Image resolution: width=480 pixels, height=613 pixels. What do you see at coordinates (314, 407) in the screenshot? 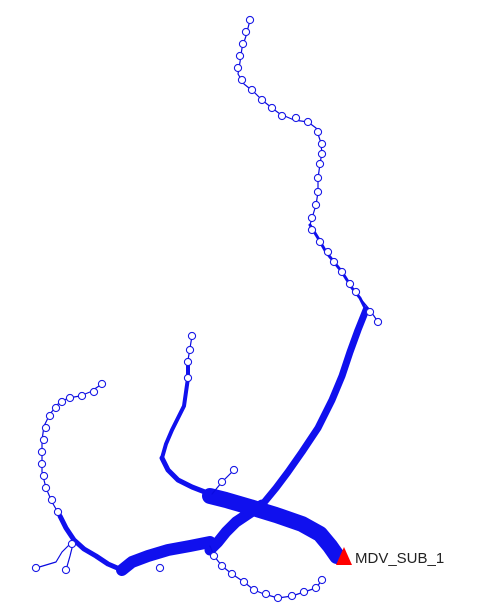
I see `trunk-mid-right` at bounding box center [314, 407].